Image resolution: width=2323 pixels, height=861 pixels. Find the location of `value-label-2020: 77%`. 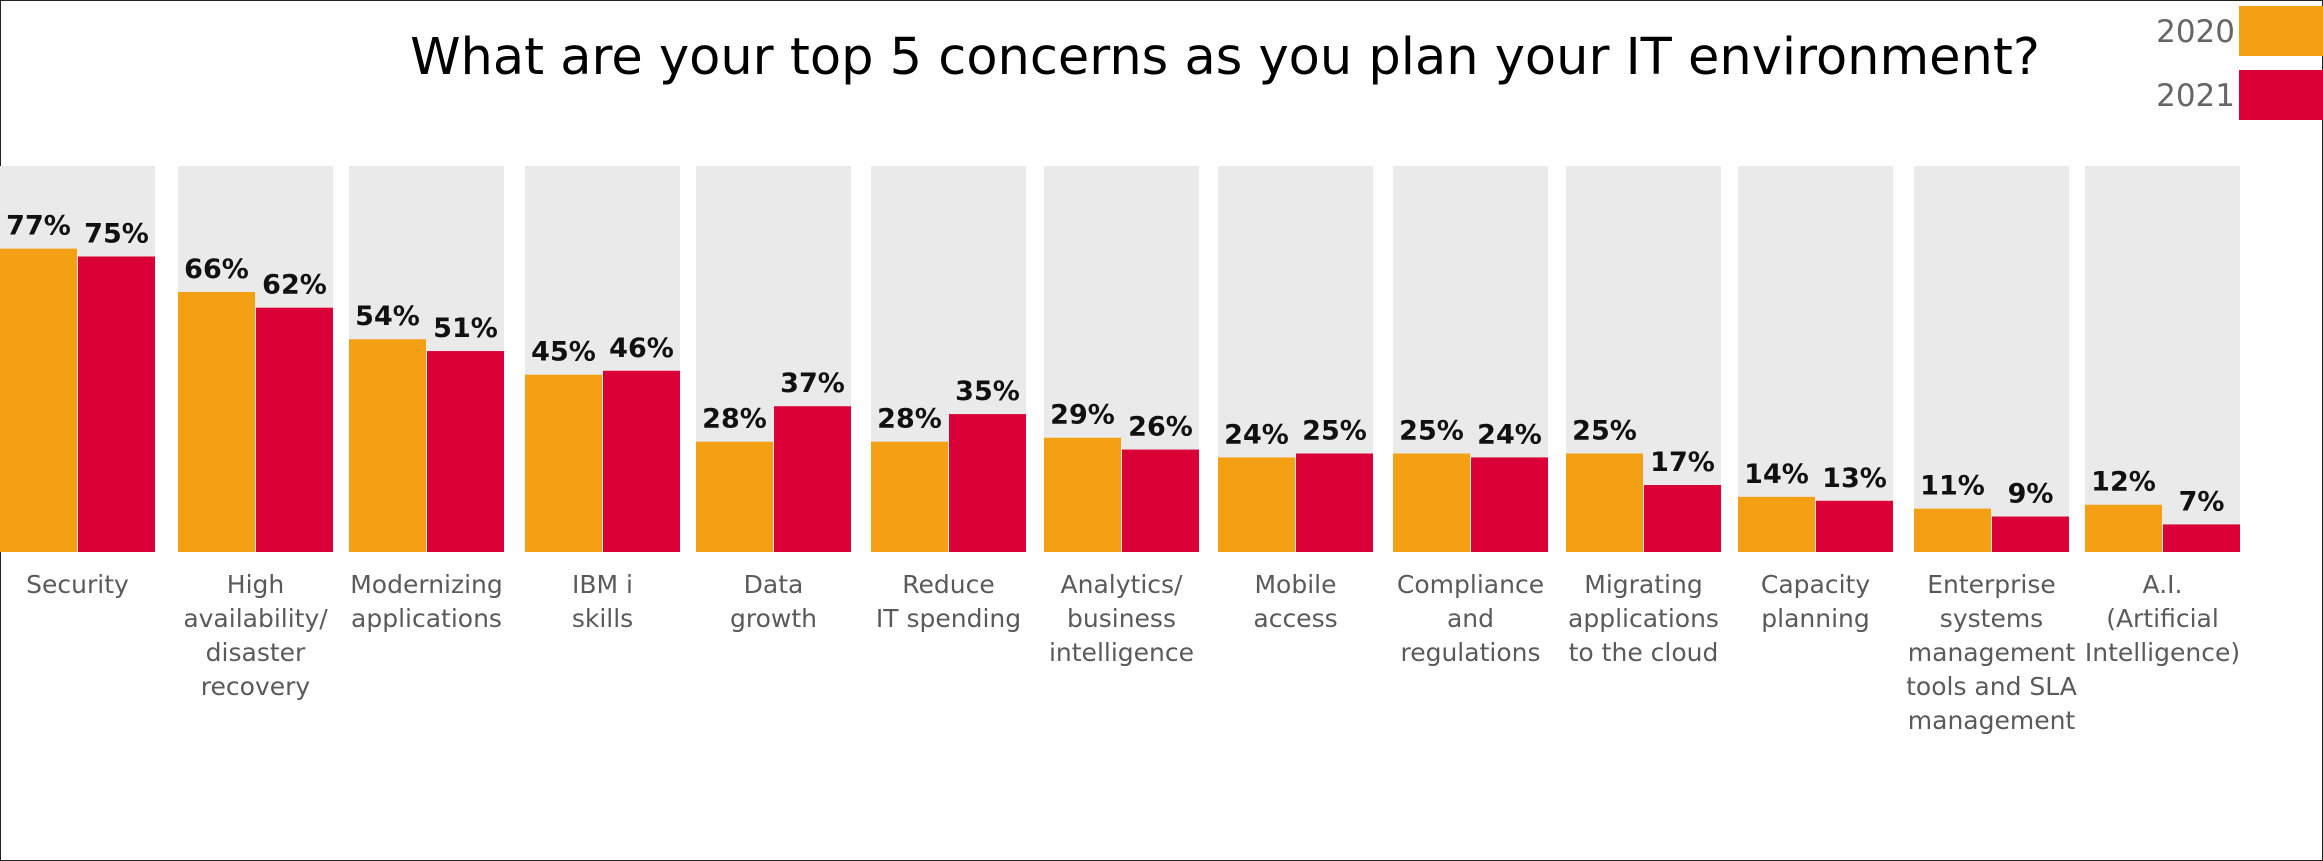

value-label-2020: 77% is located at coordinates (38, 226).